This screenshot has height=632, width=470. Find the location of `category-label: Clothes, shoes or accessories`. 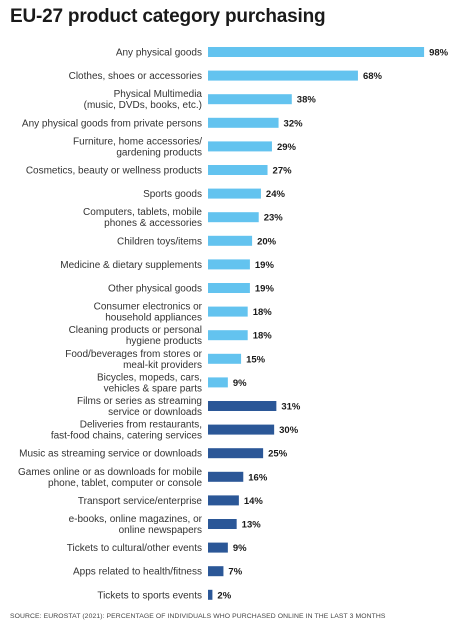

category-label: Clothes, shoes or accessories is located at coordinates (135, 76).